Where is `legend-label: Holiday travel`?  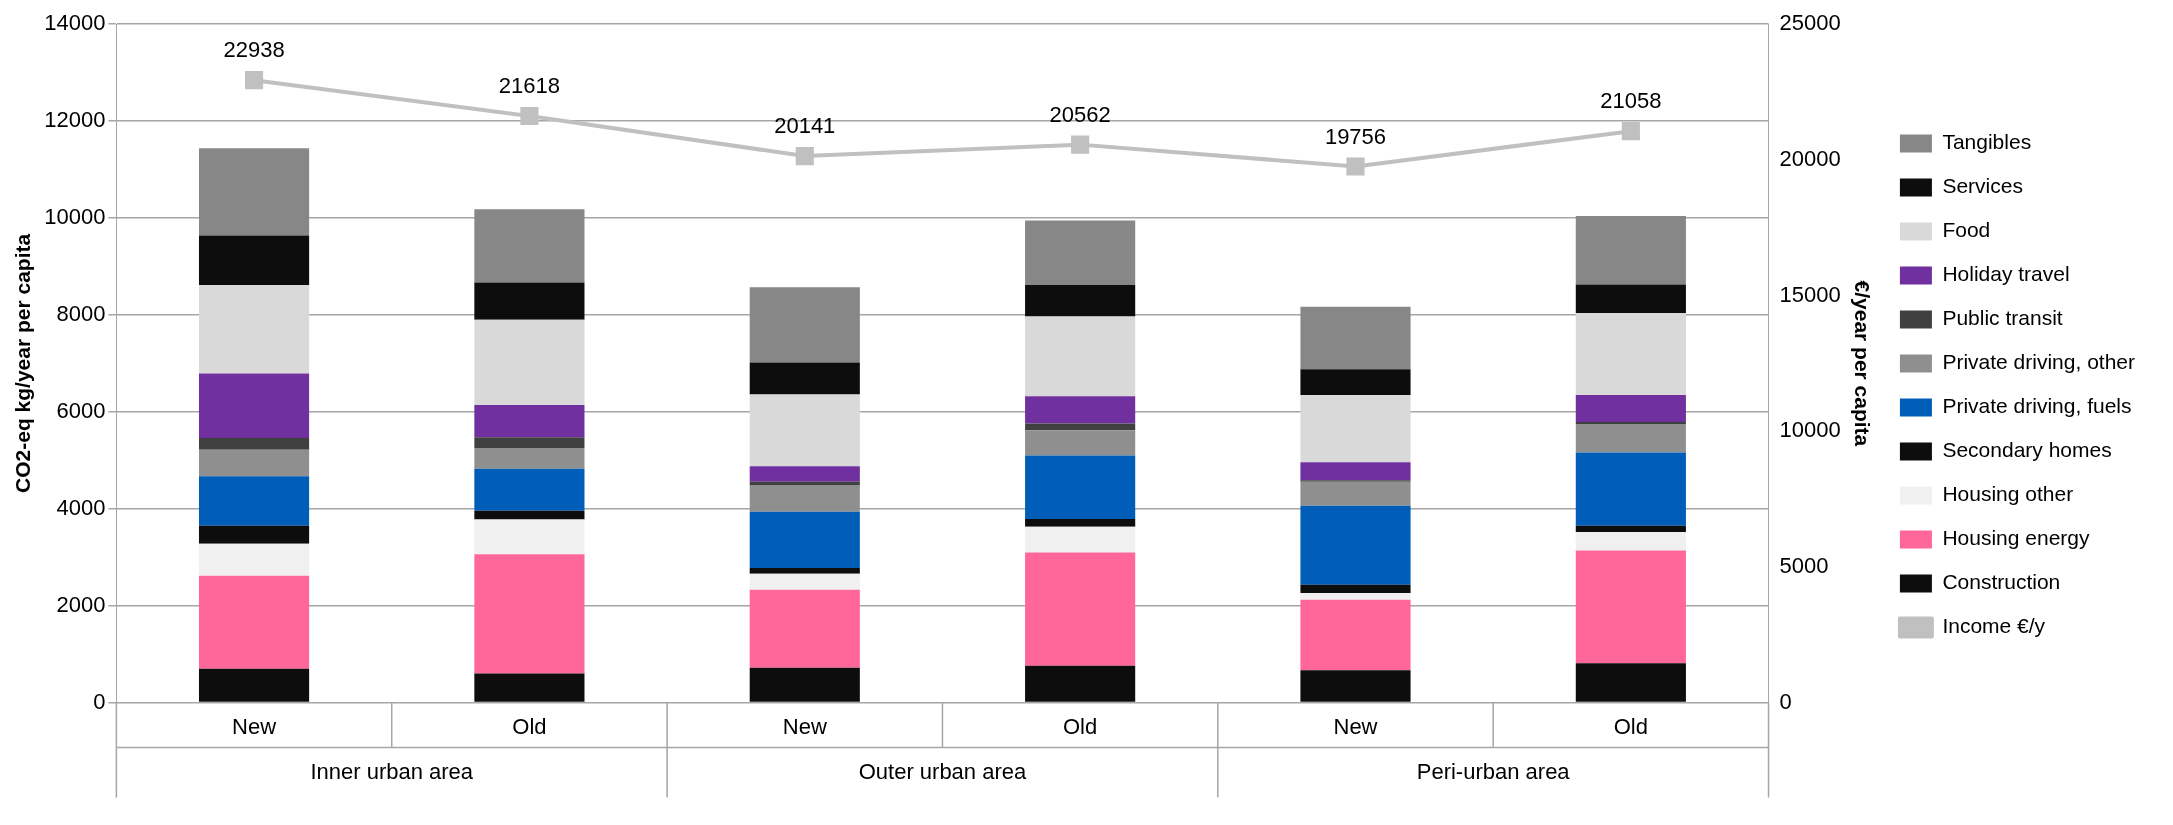
legend-label: Holiday travel is located at coordinates (2006, 274).